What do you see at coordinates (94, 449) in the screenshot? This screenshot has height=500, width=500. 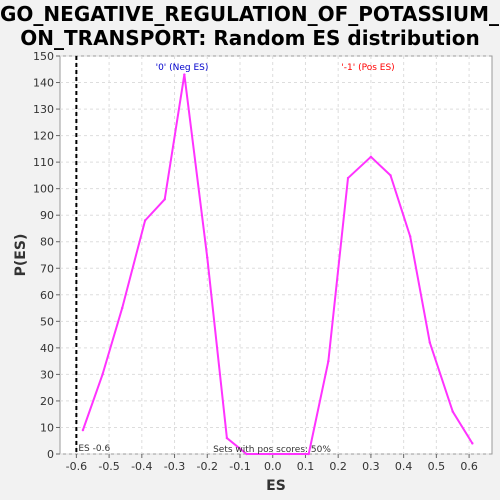 I see `es-marker-label: ES -0.6` at bounding box center [94, 449].